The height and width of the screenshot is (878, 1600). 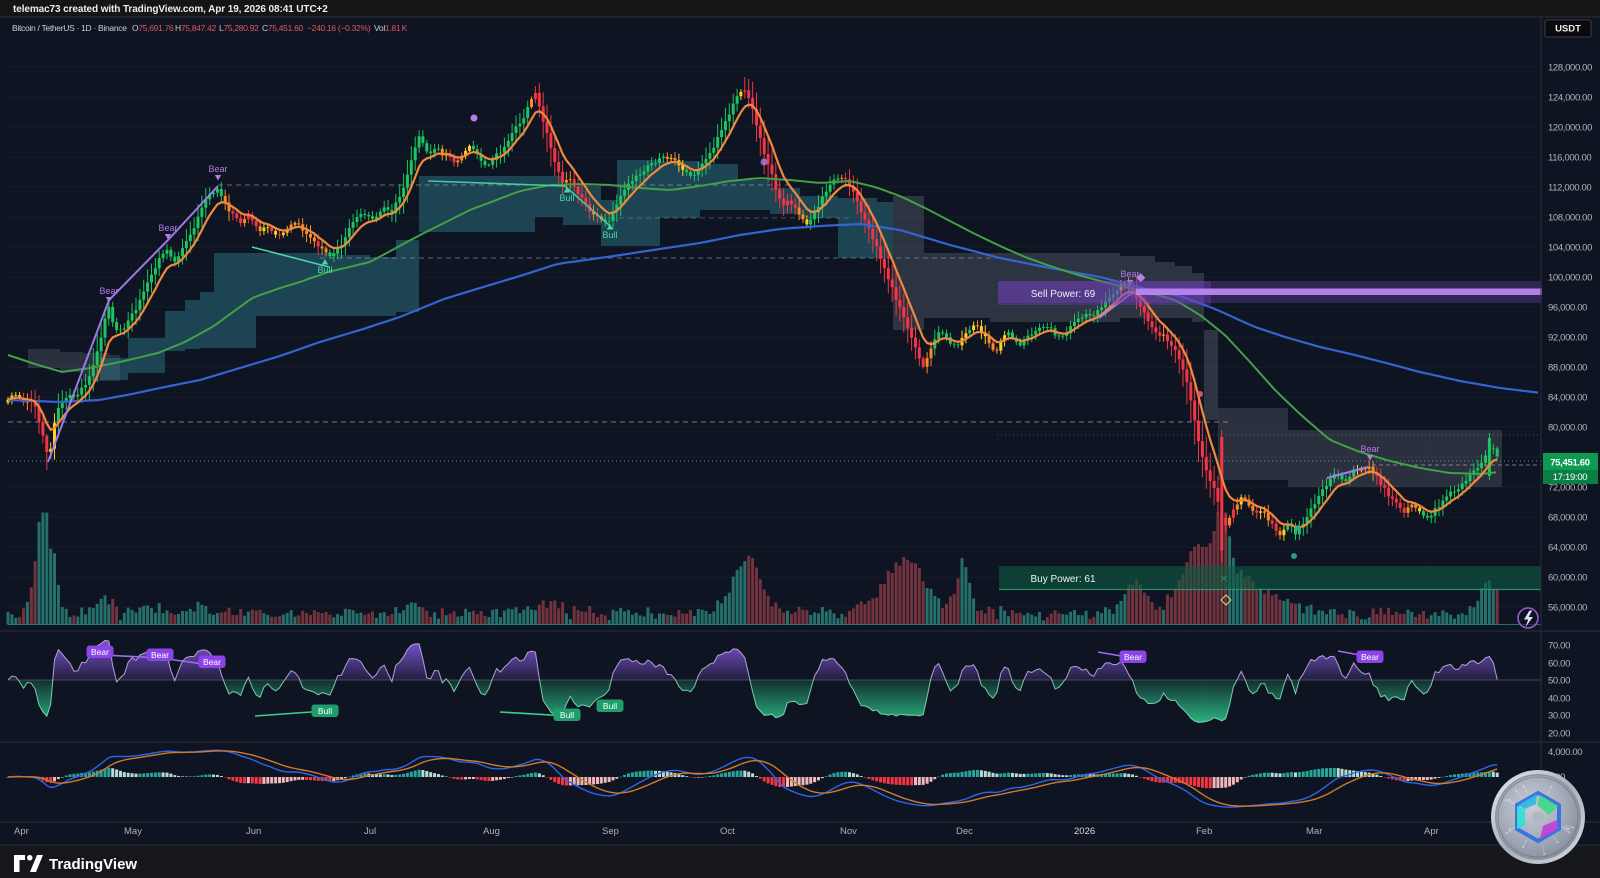 What do you see at coordinates (1569, 188) in the screenshot?
I see `svg-text: 112,000.00` at bounding box center [1569, 188].